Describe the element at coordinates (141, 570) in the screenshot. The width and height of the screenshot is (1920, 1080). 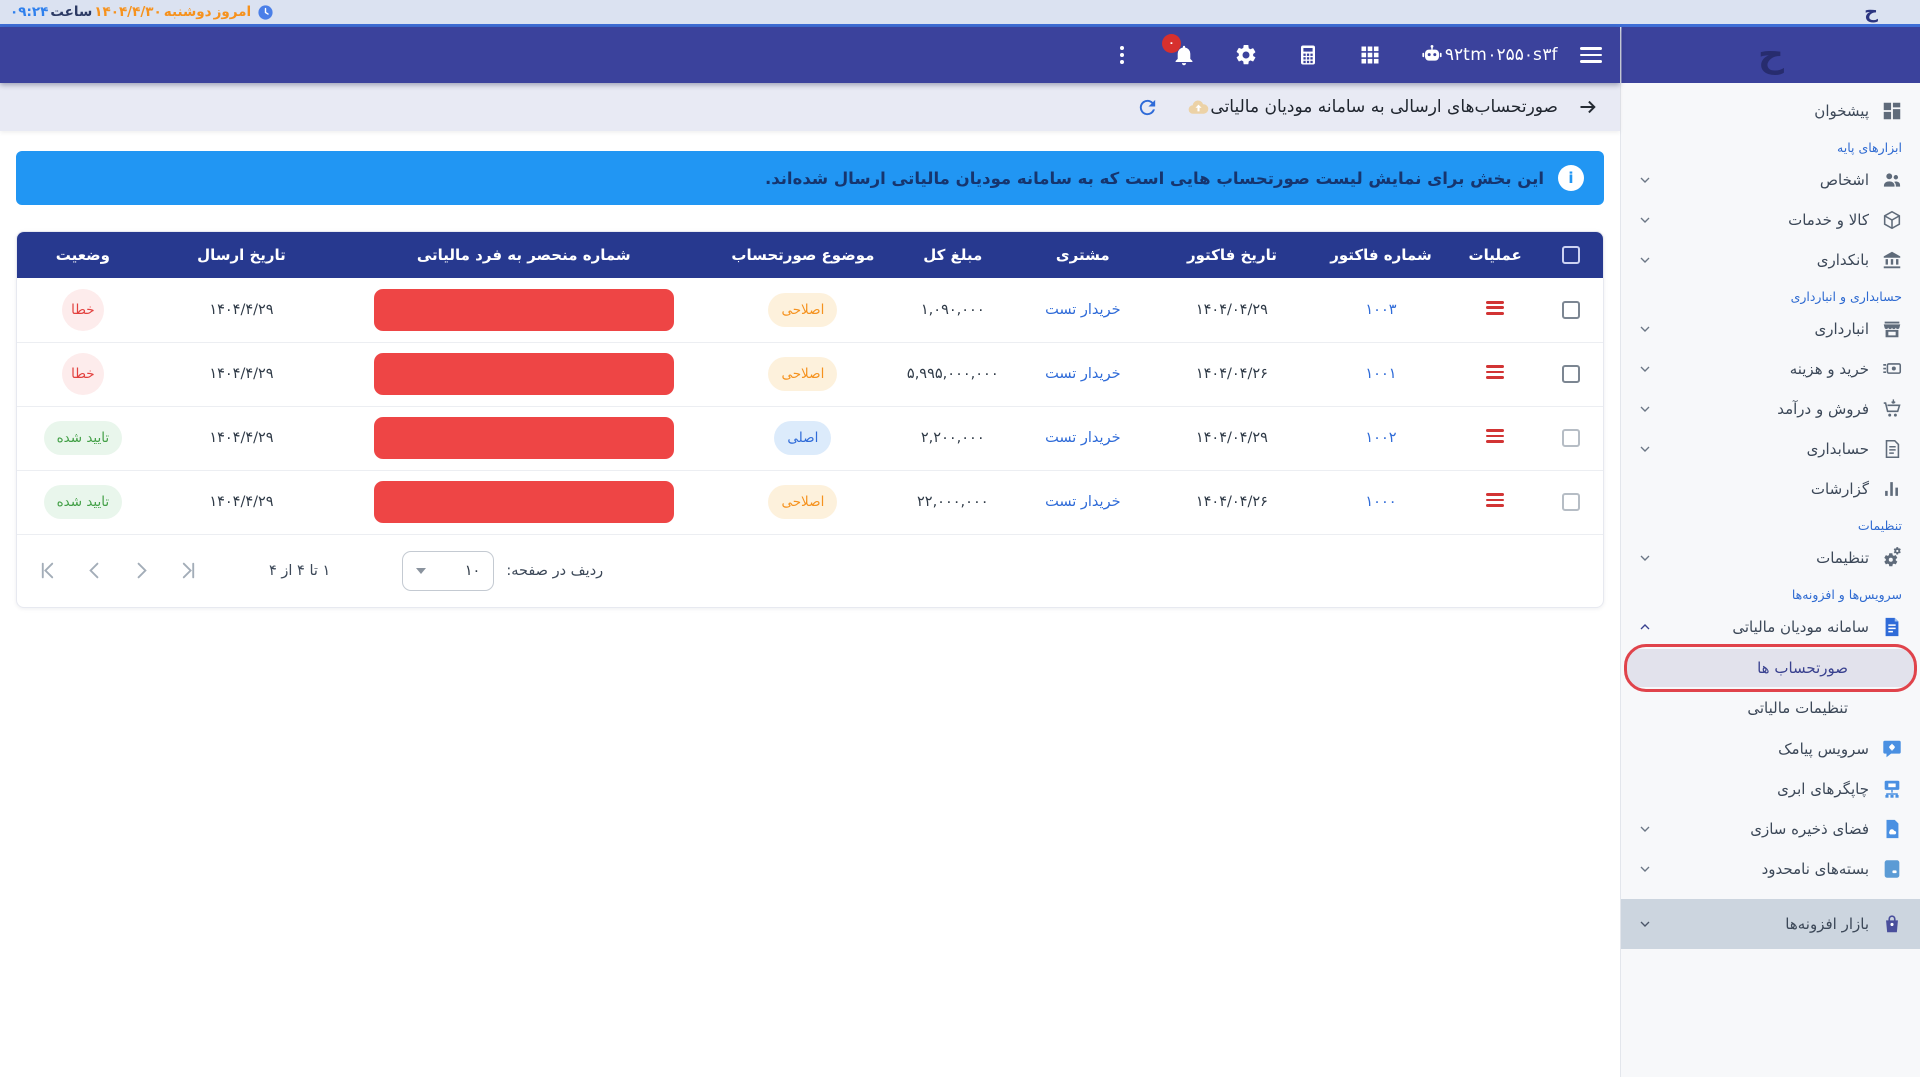
I see `next-page-button` at that location.